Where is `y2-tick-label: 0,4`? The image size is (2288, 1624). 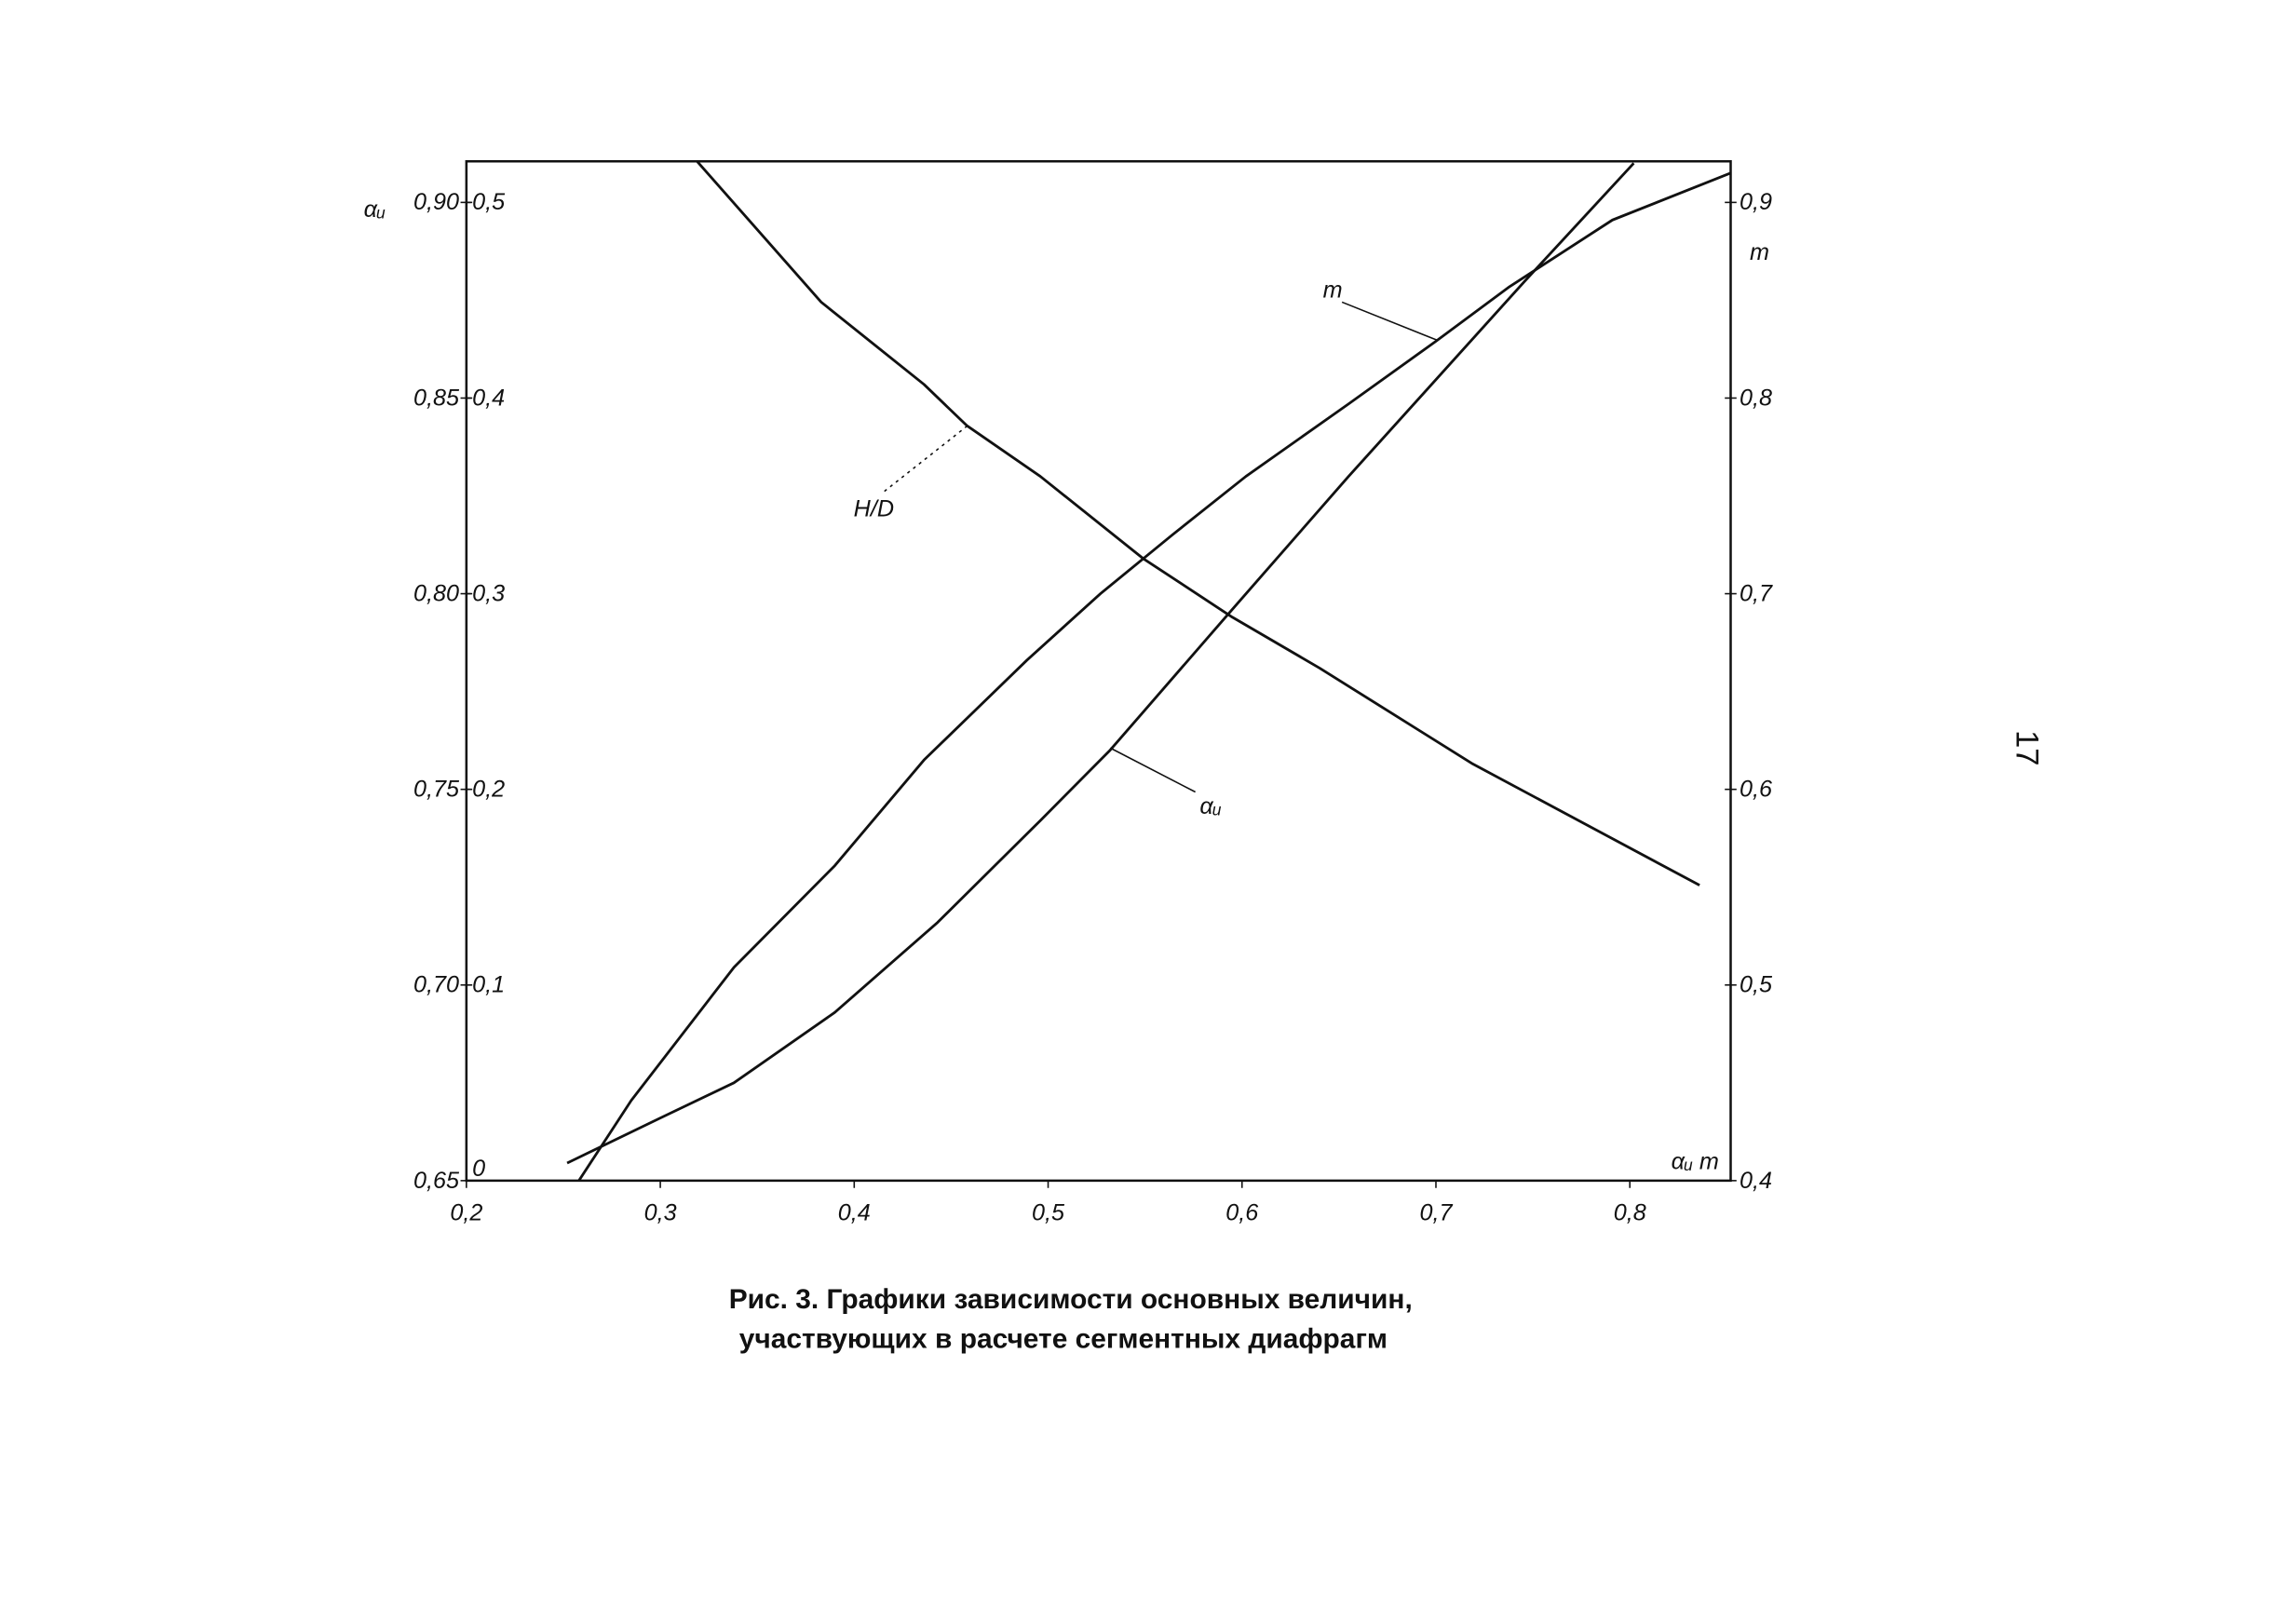 y2-tick-label: 0,4 is located at coordinates (1756, 1181).